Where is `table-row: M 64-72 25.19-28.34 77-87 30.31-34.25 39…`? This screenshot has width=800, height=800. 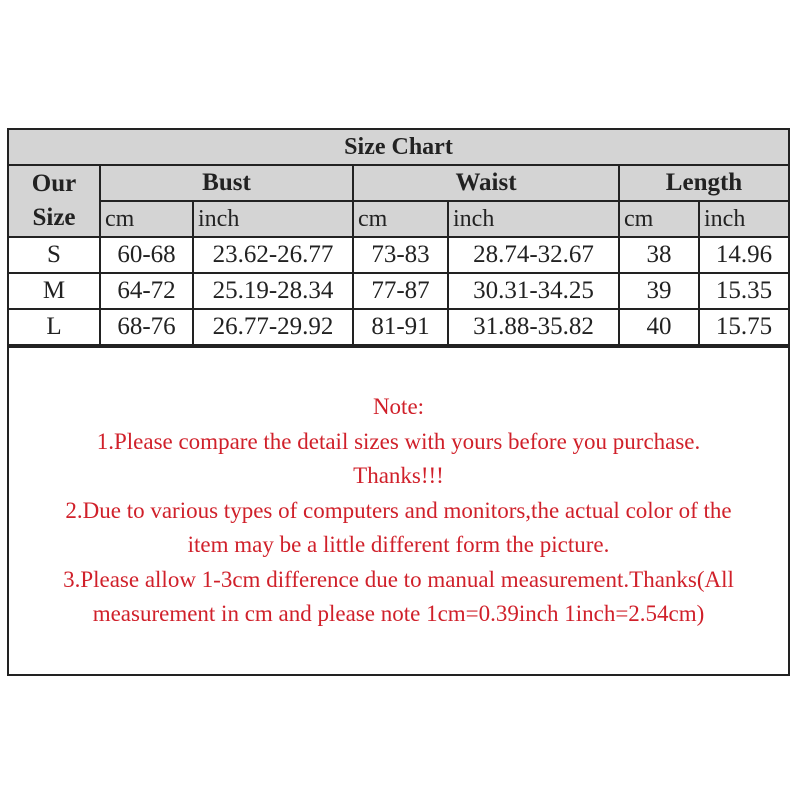
table-row: M 64-72 25.19-28.34 77-87 30.31-34.25 39… is located at coordinates (398, 291).